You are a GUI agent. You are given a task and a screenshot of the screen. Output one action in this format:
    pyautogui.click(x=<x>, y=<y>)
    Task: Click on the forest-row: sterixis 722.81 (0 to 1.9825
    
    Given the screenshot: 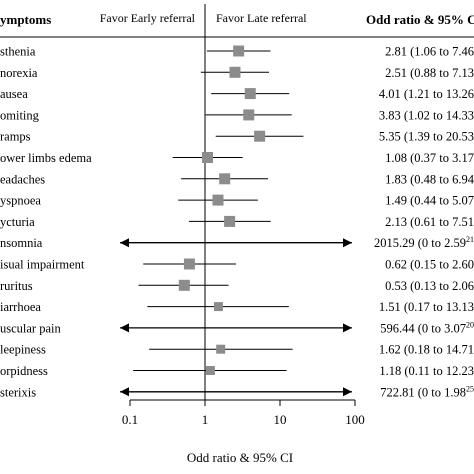 What is the action you would take?
    pyautogui.click(x=237, y=391)
    